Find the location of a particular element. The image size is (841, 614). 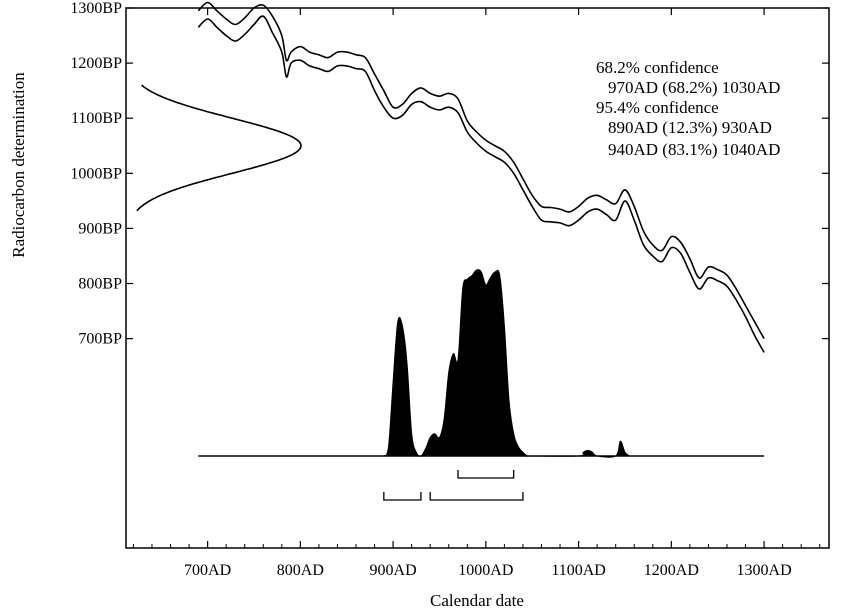

x-tick-label: 1300AD is located at coordinates (764, 570).